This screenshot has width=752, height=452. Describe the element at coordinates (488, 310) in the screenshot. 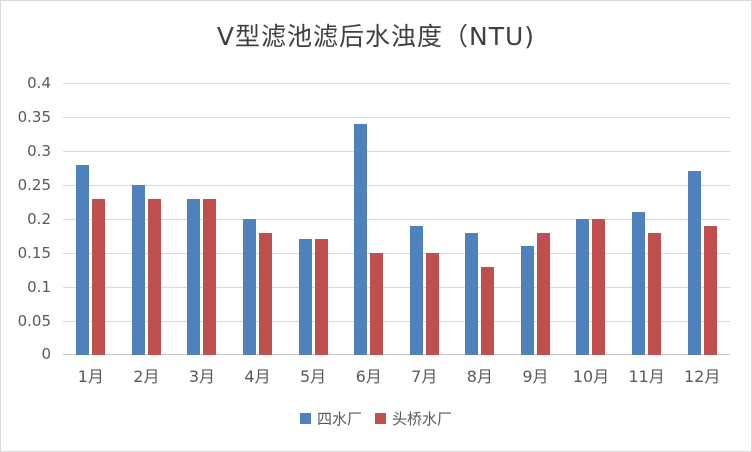

I see `bar-头桥水厂-8月` at that location.